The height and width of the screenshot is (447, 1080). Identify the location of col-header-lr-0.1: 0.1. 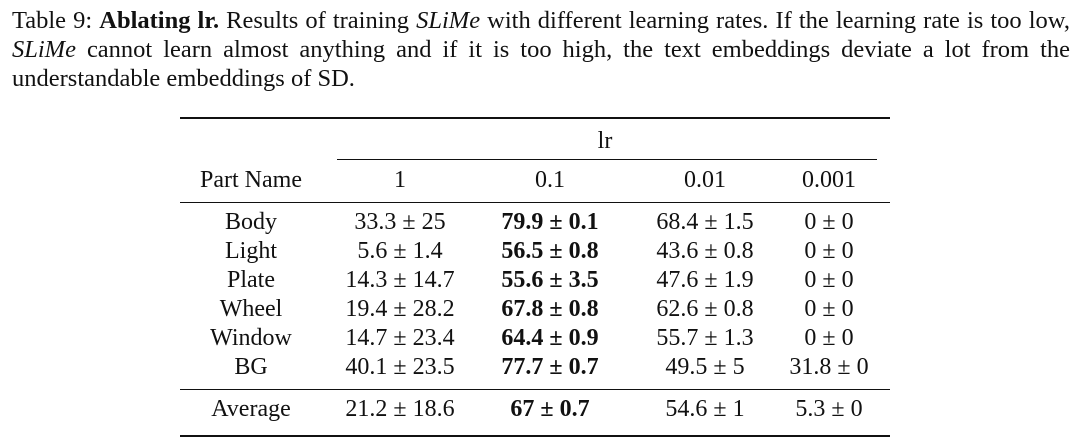
(550, 180).